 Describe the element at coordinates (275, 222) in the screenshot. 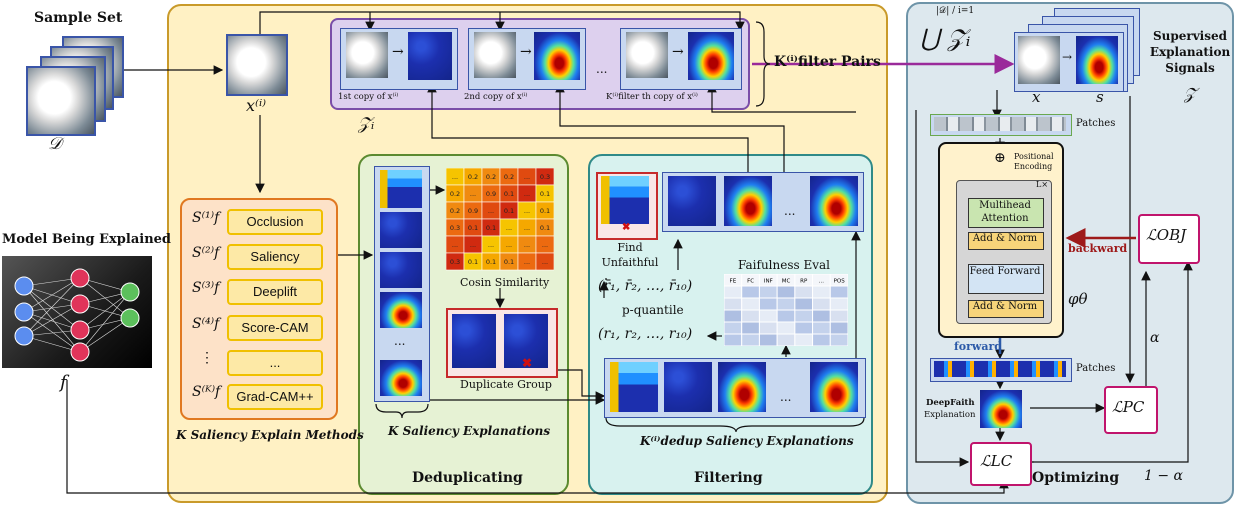

I see `method-occlusion: Occlusion` at that location.